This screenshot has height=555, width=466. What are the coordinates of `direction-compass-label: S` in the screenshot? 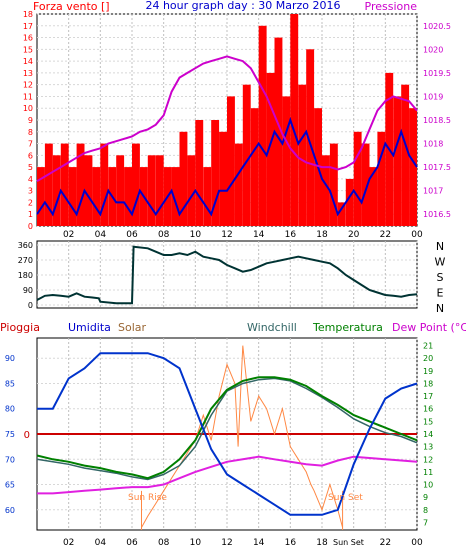 It's located at (440, 277).